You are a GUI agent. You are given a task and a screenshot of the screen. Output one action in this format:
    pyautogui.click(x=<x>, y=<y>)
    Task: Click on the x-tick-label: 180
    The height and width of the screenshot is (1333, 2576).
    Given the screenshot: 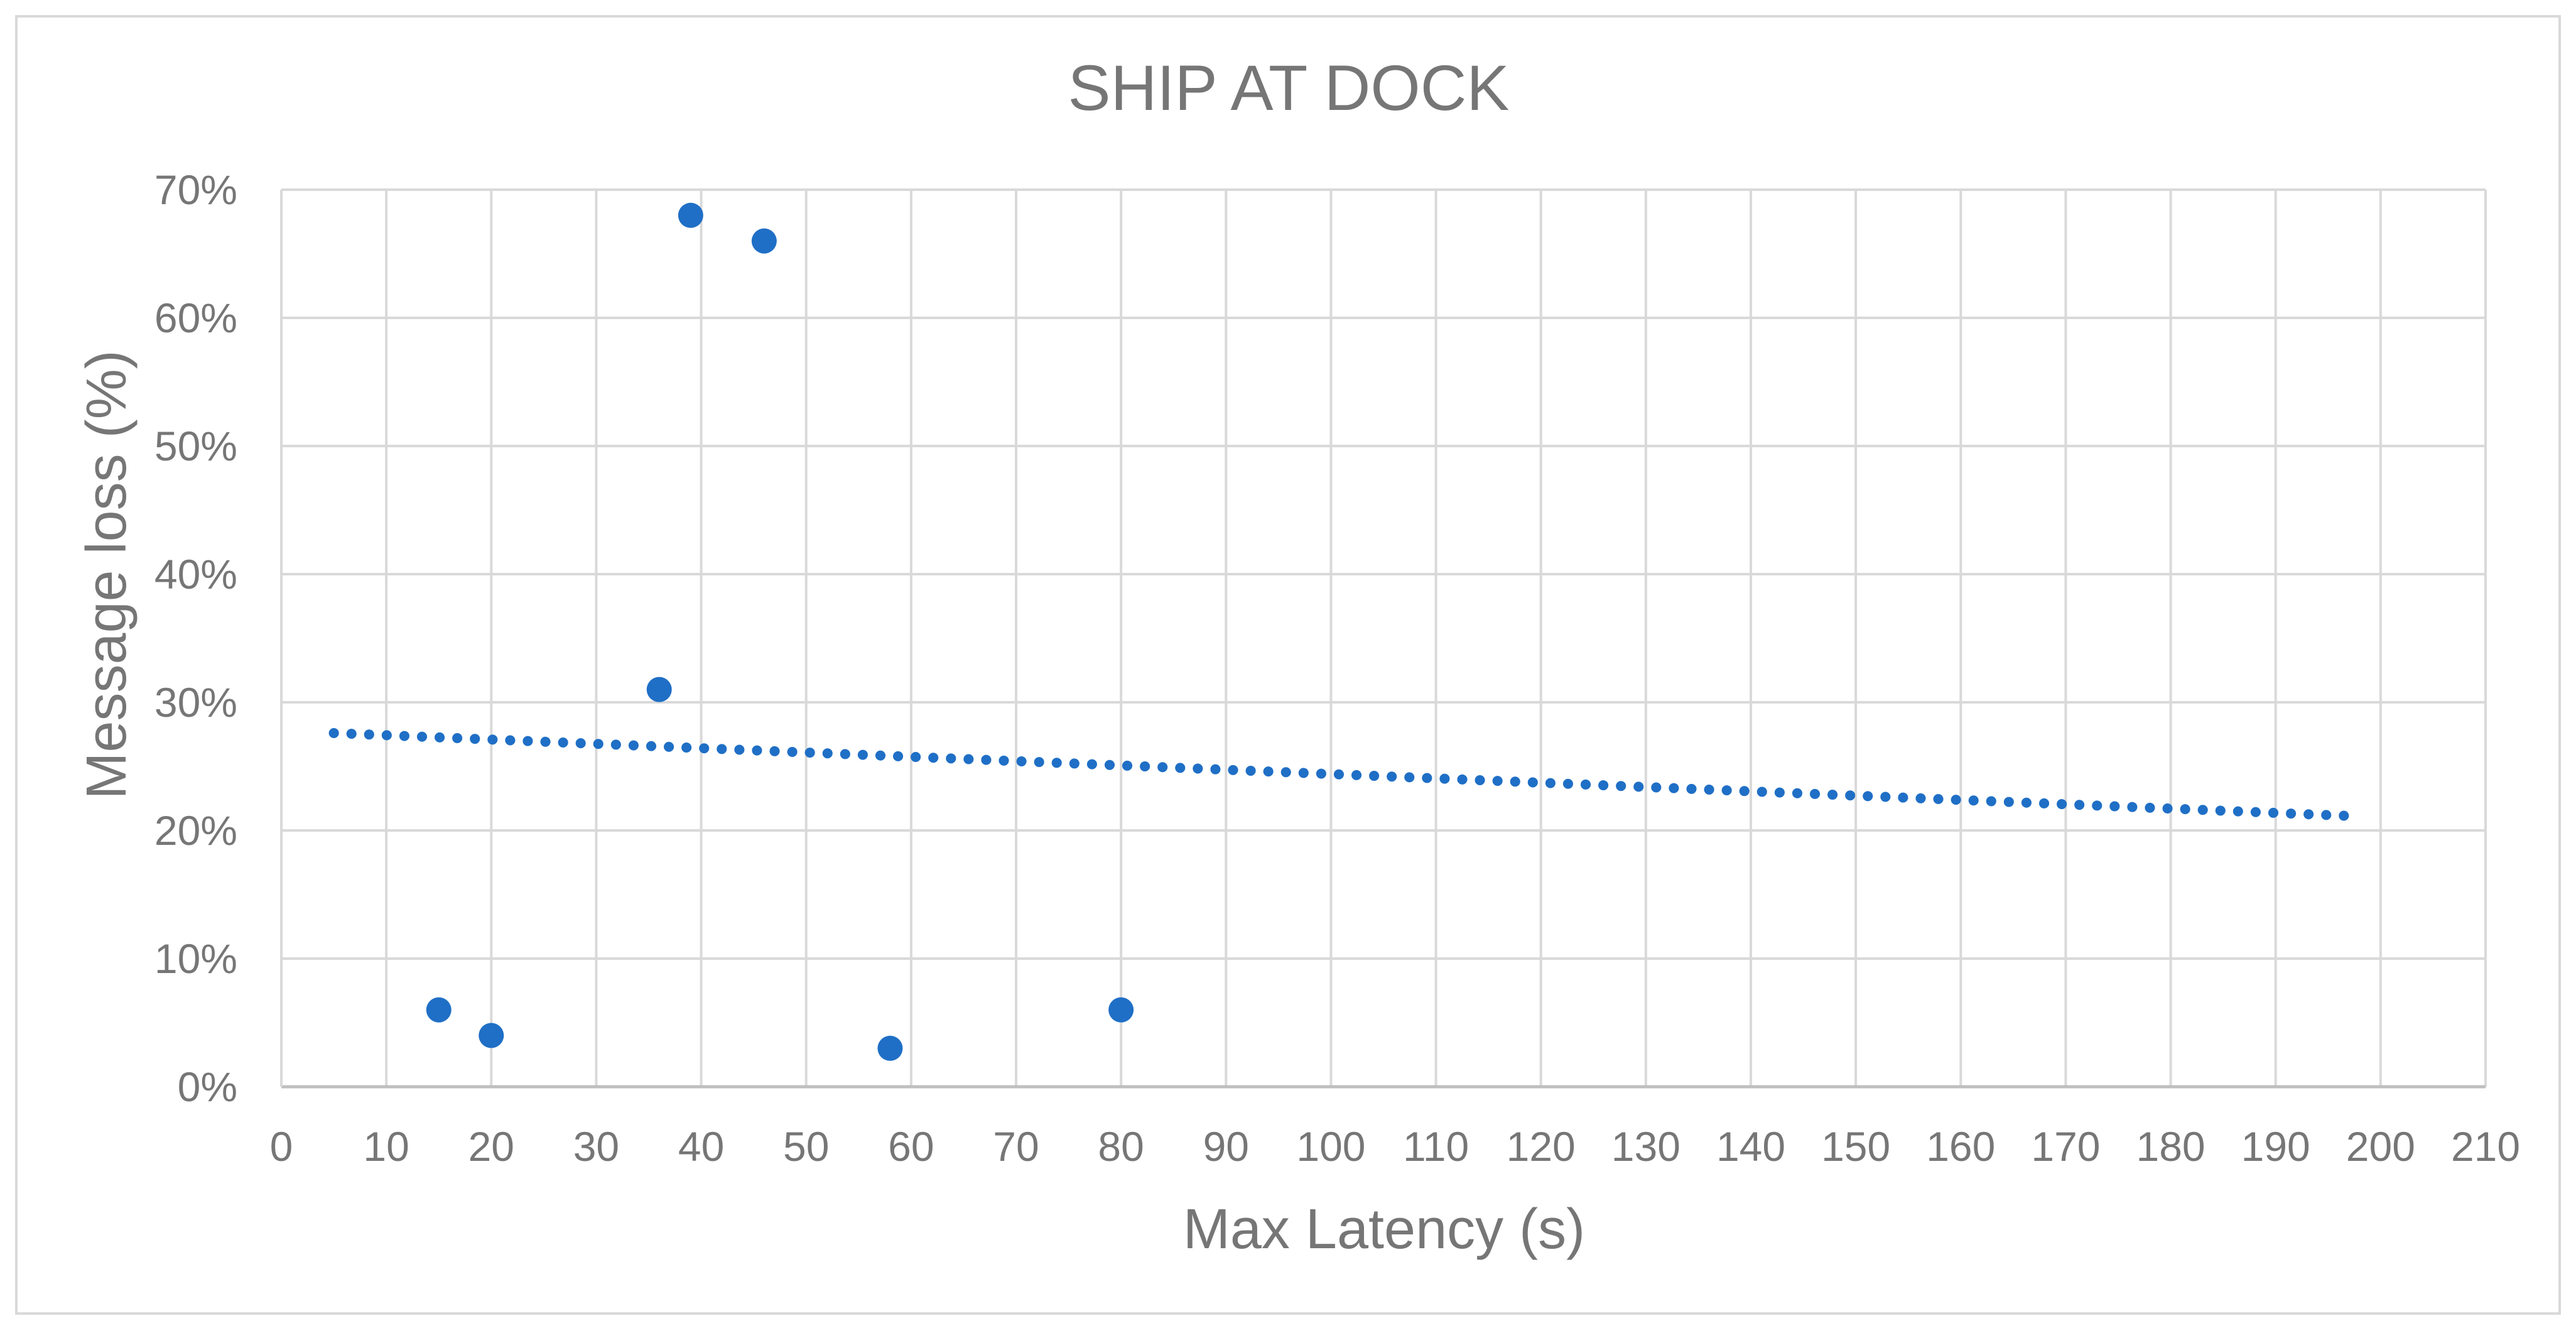 What is the action you would take?
    pyautogui.click(x=2170, y=1146)
    